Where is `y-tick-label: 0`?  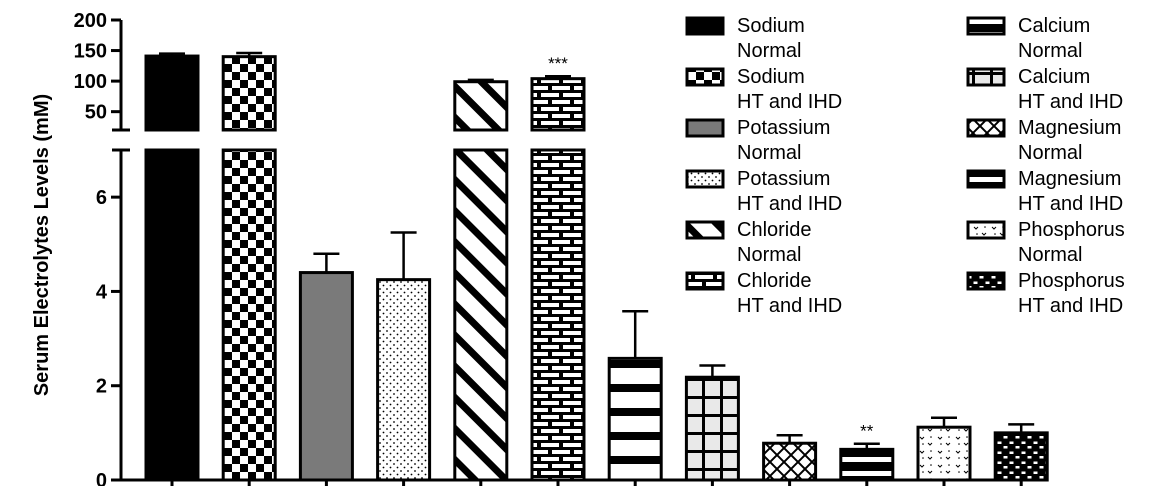
y-tick-label: 0 is located at coordinates (101, 478).